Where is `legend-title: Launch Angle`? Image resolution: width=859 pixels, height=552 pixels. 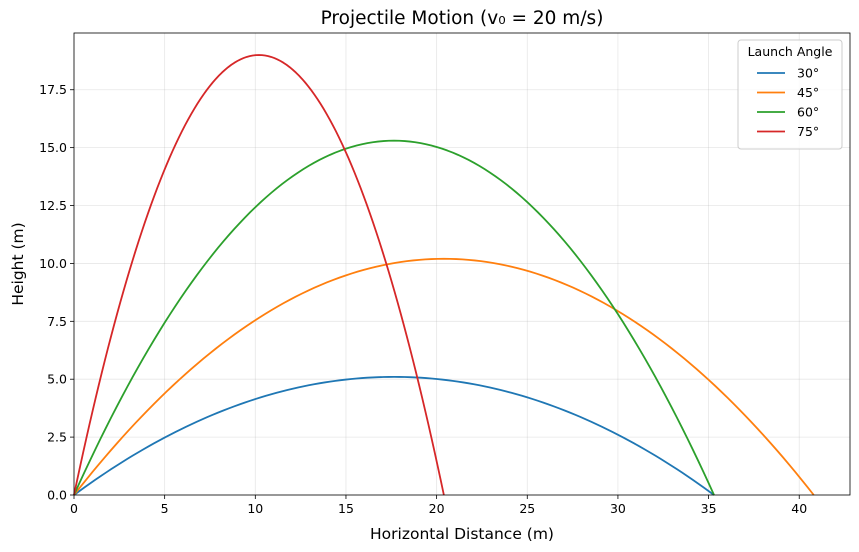 legend-title: Launch Angle is located at coordinates (790, 51).